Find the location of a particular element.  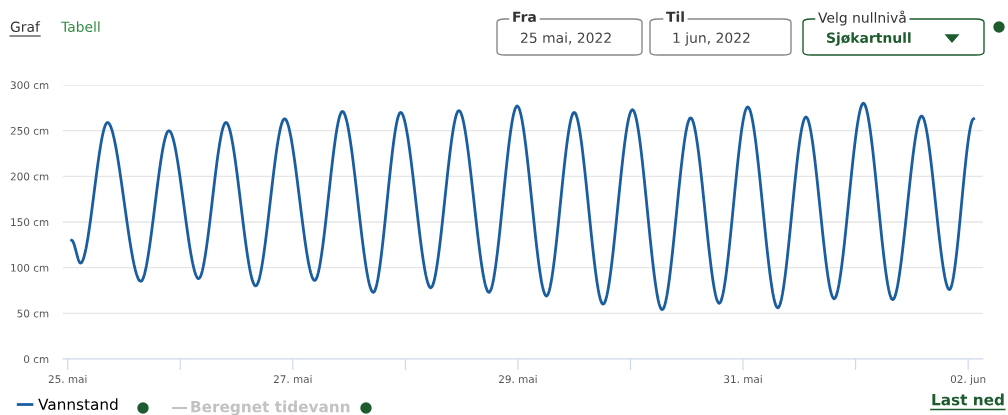

text: 25 mai, 2022 is located at coordinates (566, 38).